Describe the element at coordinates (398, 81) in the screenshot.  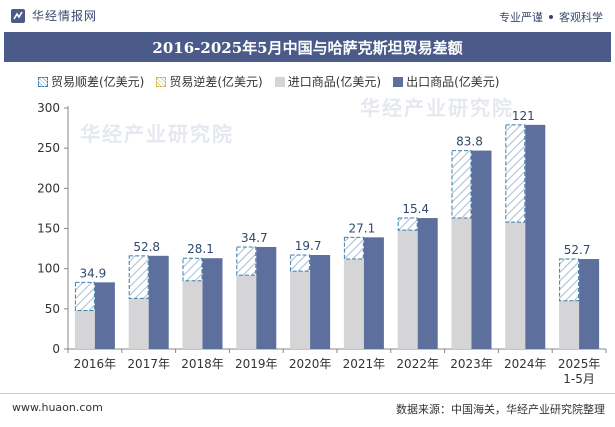
I see `legend-swatch-export-icon` at that location.